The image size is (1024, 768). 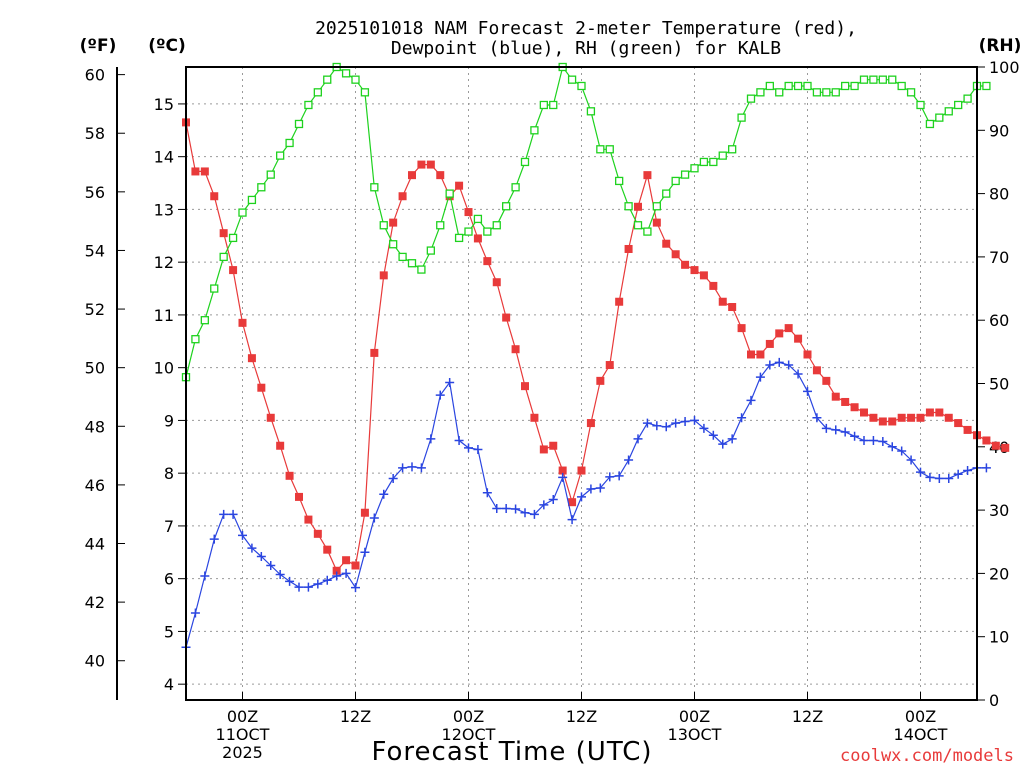 I want to click on celsius-axis: 4 5 6 7 8 9 10 11 12 13 14 15, so click(x=170, y=394).